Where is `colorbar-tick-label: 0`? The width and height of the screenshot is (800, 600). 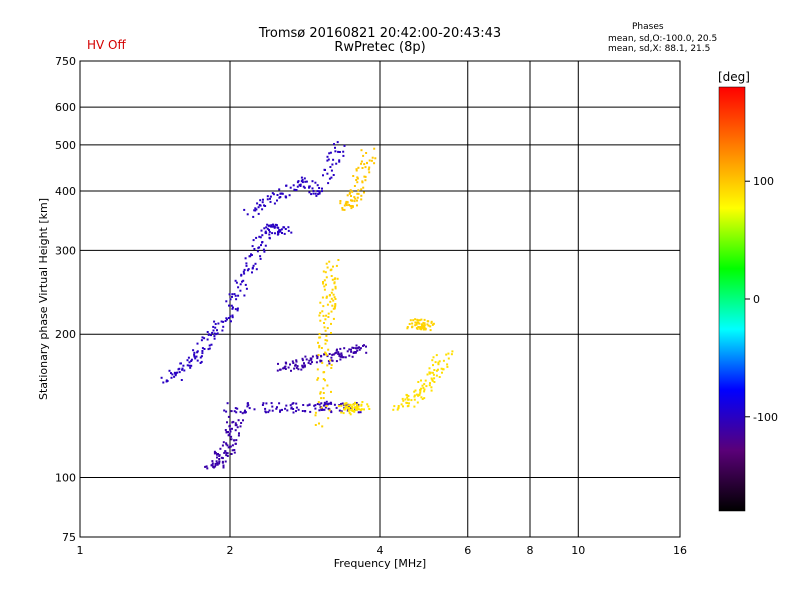
colorbar-tick-label: 0 is located at coordinates (756, 299).